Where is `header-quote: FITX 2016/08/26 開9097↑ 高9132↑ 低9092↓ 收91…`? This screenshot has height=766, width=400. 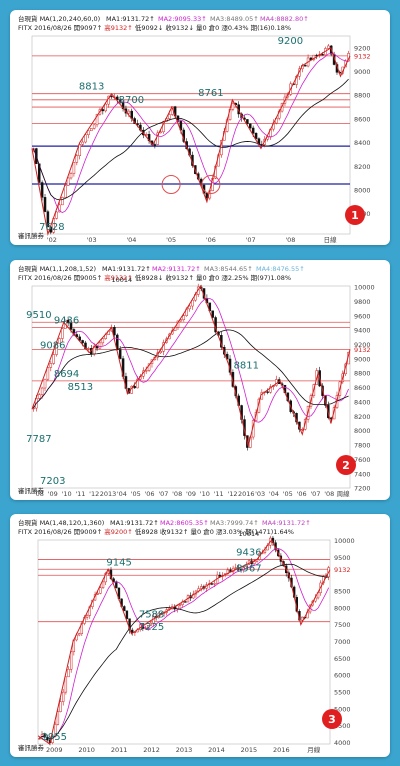 header-quote: FITX 2016/08/26 開9097↑ 高9132↑ 低9092↓ 收91… is located at coordinates (154, 27).